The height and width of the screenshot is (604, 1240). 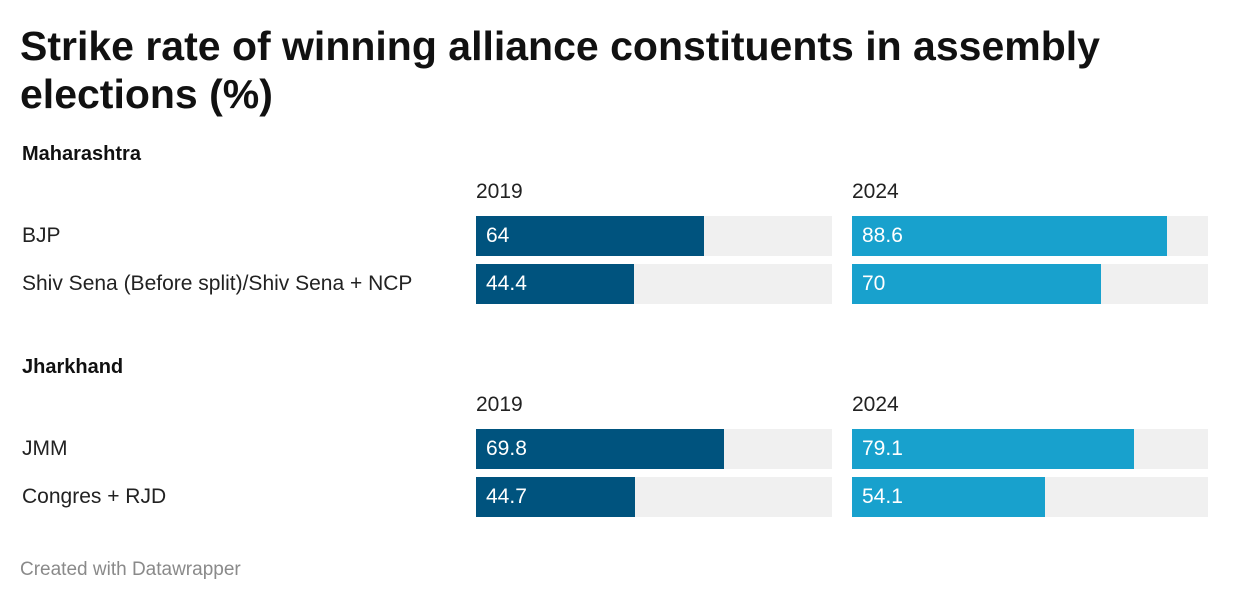 What do you see at coordinates (506, 448) in the screenshot?
I see `bar-value-label: 69.8` at bounding box center [506, 448].